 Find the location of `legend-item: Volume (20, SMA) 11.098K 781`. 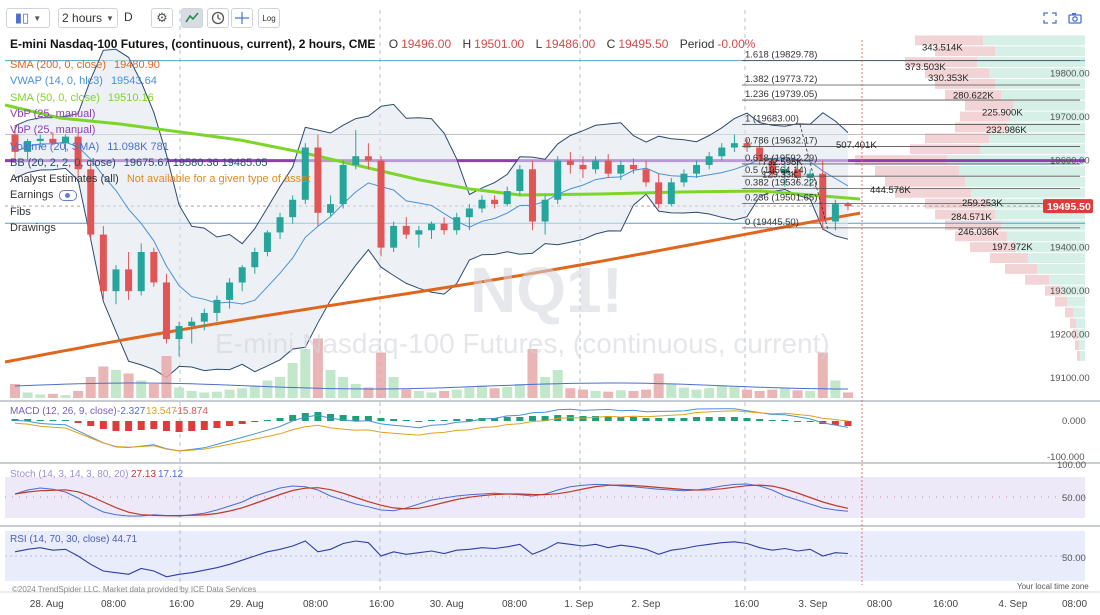

legend-item: Volume (20, SMA) 11.098K 781 is located at coordinates (89, 147).